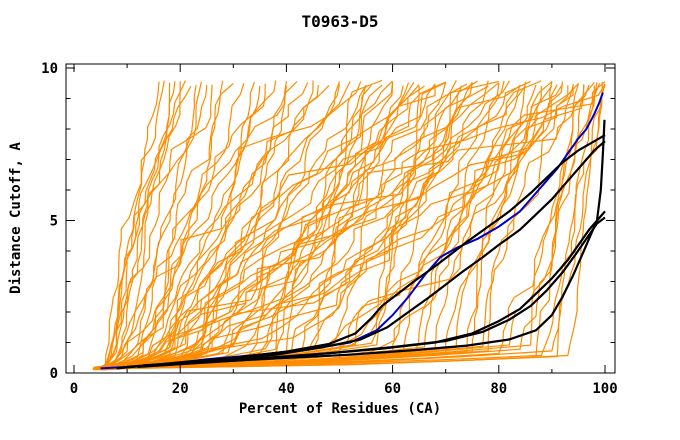  I want to click on y-tick-label: 0, so click(54, 374).